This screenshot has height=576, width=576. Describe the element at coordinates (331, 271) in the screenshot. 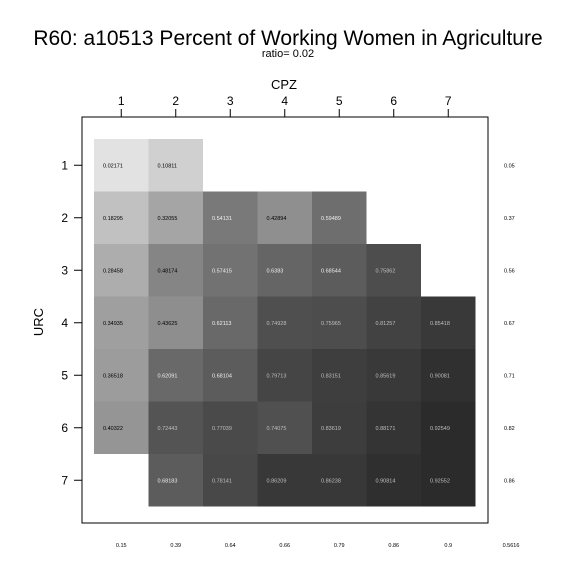

I see `cell-value-label: 0.68544` at that location.